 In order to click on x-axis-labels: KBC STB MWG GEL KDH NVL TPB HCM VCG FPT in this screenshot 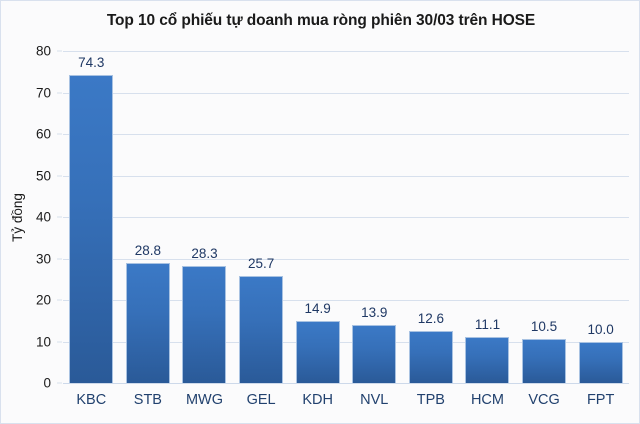, I will do `click(346, 400)`.